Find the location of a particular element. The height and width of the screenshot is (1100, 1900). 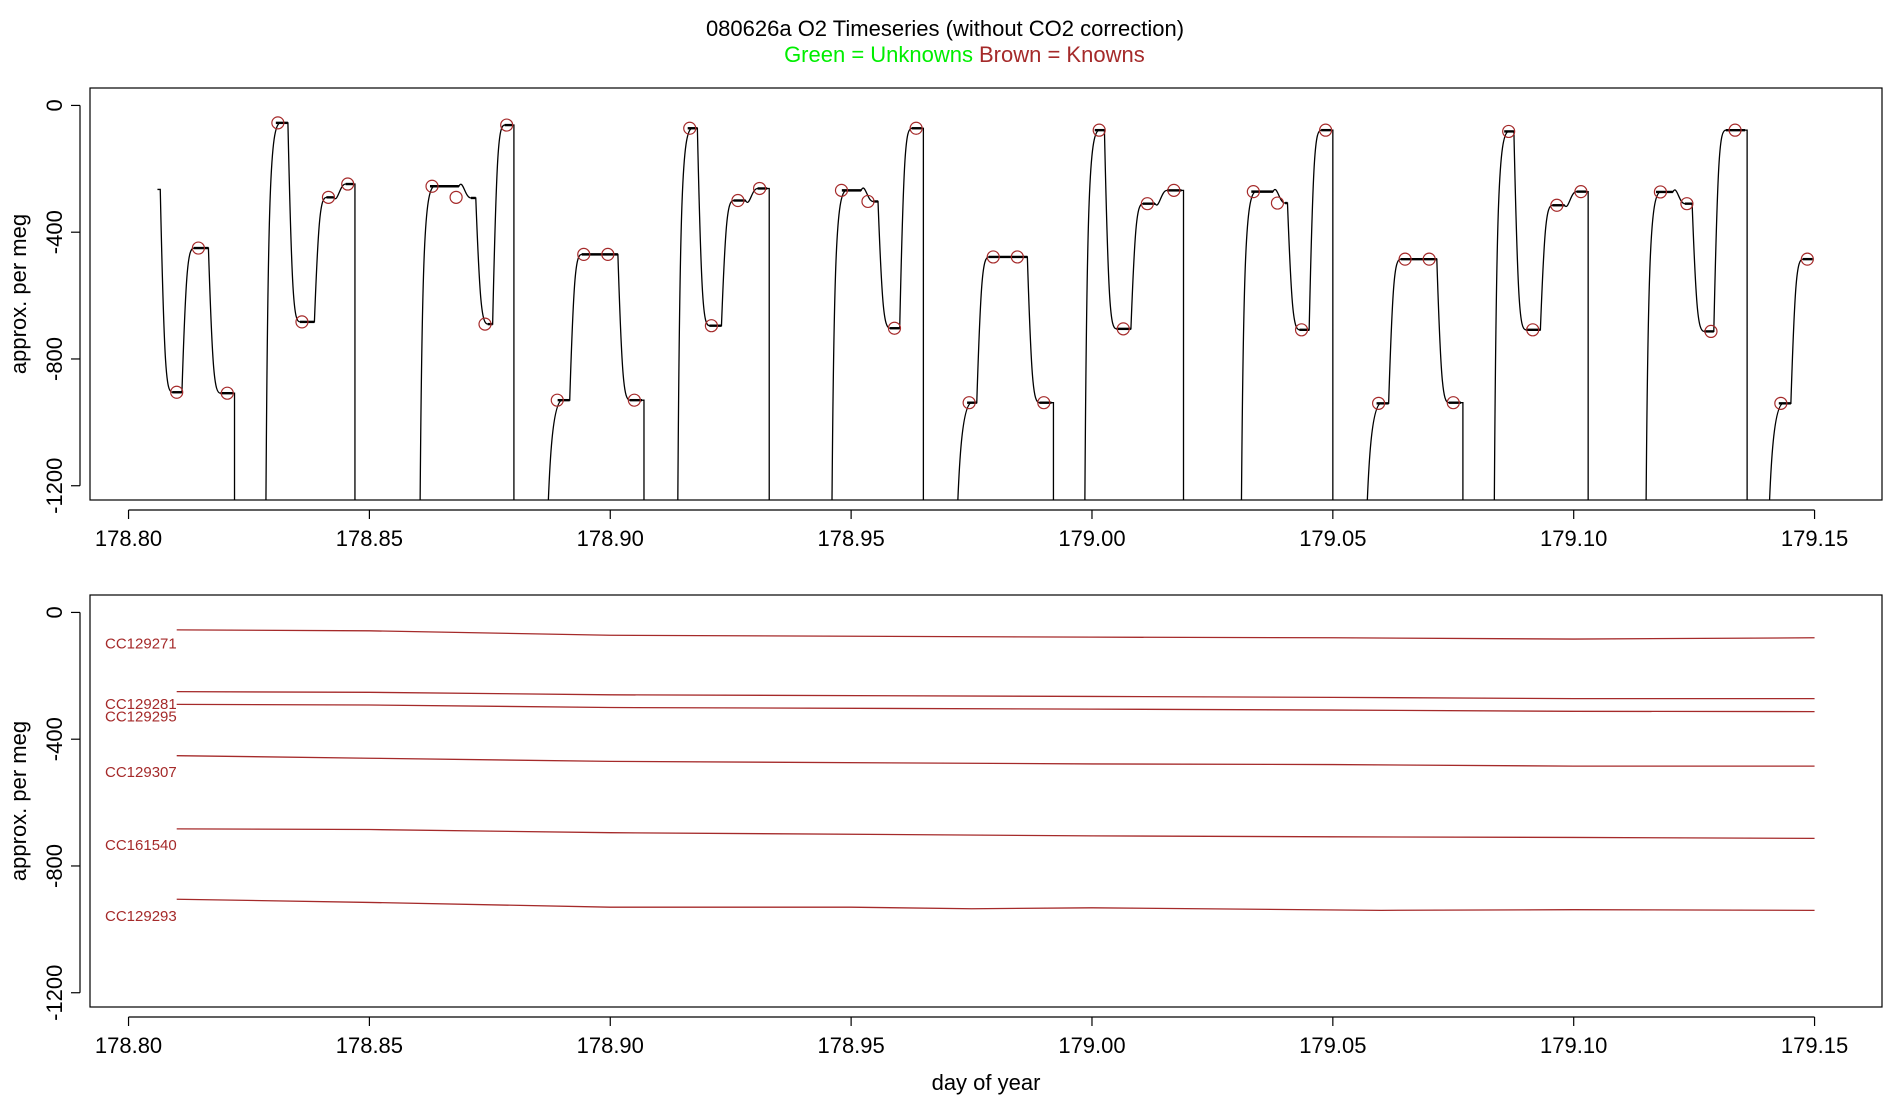

reference-tank-label: CC129307 is located at coordinates (141, 772).